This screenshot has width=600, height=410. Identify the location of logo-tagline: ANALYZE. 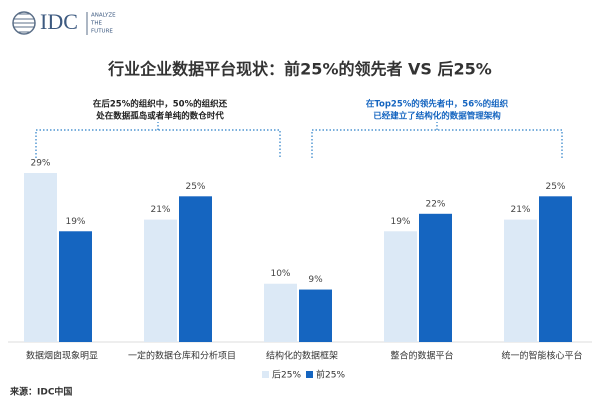
(103, 16).